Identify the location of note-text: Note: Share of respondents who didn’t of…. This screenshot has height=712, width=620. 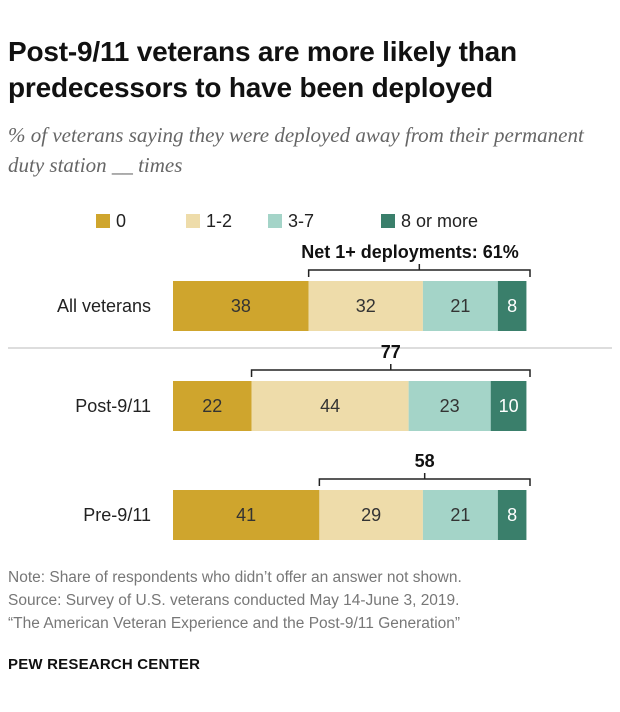
(235, 577).